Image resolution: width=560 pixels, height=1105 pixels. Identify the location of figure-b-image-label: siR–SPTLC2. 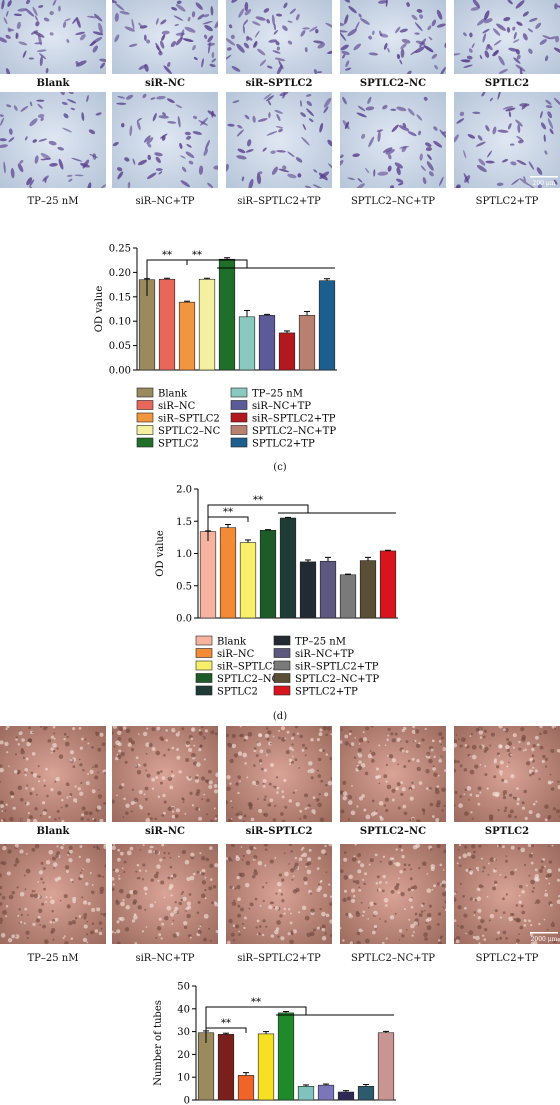
(279, 83).